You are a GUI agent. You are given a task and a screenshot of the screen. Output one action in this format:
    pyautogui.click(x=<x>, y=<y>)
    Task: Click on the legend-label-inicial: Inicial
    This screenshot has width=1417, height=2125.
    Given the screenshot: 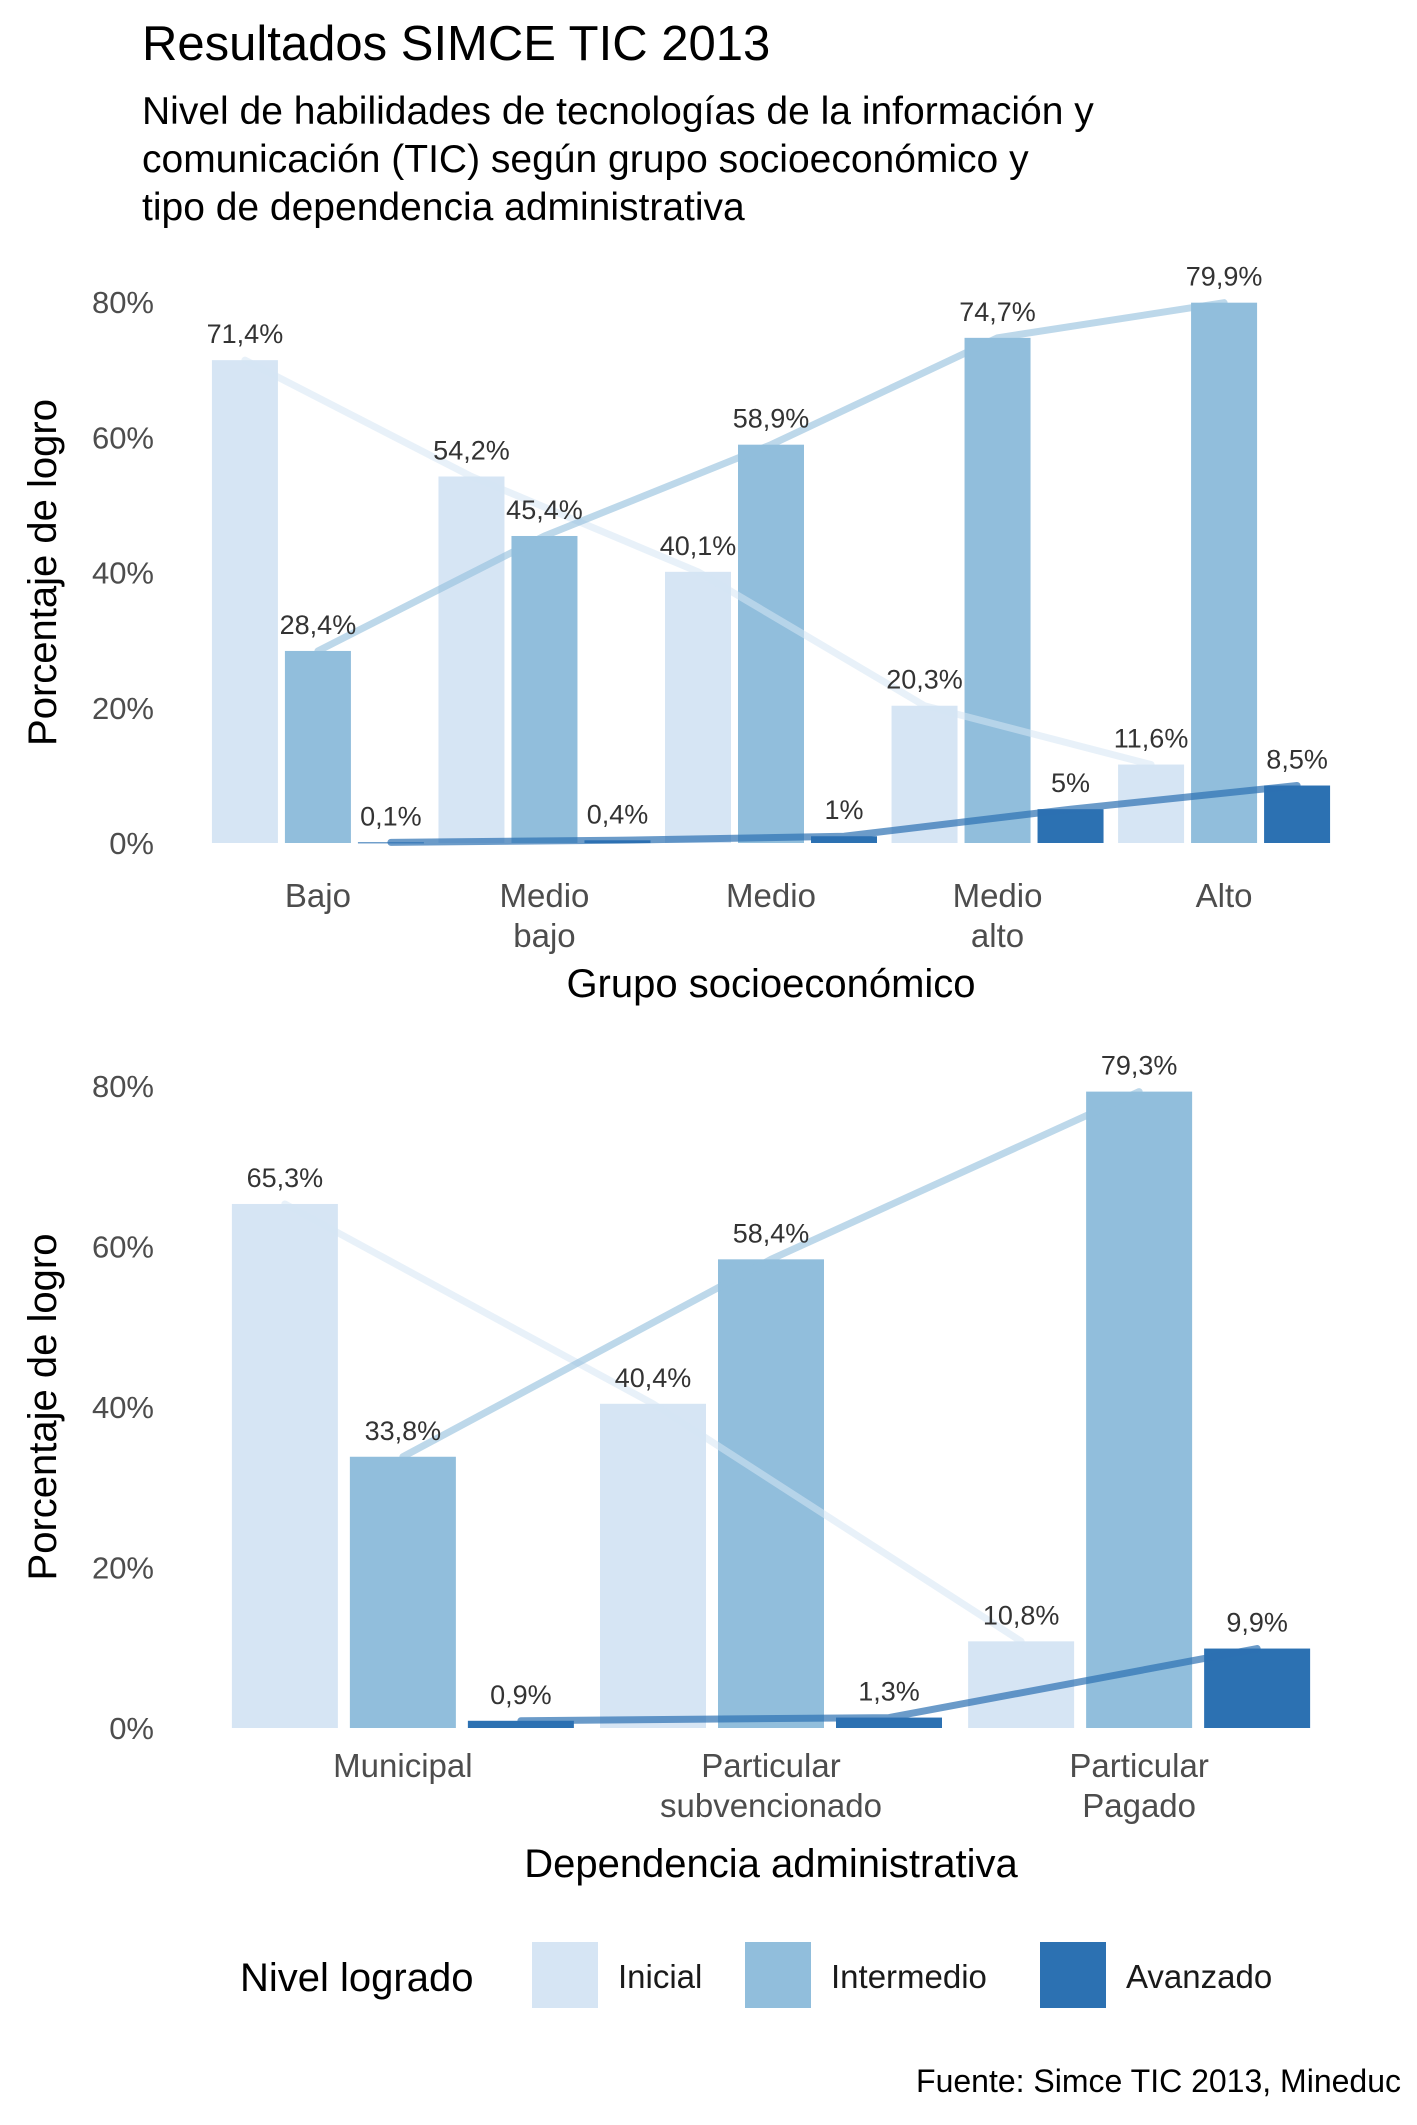 What is the action you would take?
    pyautogui.click(x=660, y=1976)
    